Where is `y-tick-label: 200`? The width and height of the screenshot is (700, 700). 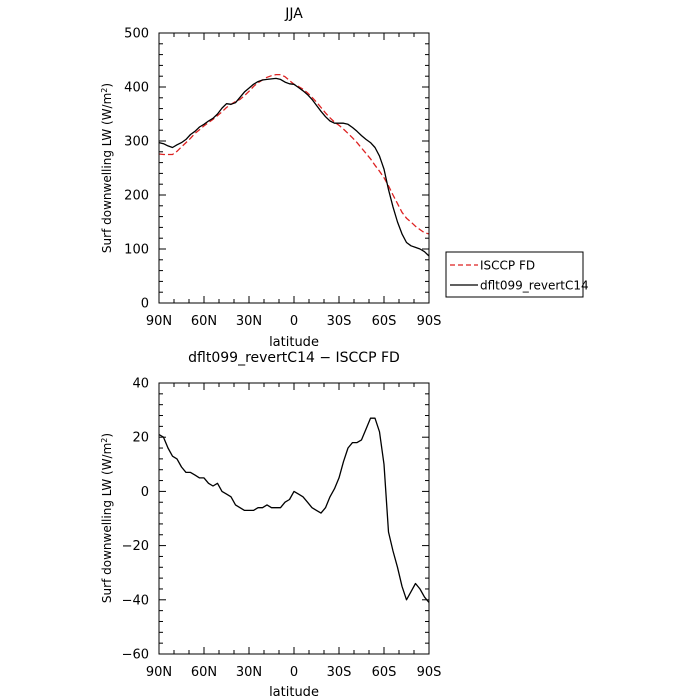 y-tick-label: 200 is located at coordinates (136, 196).